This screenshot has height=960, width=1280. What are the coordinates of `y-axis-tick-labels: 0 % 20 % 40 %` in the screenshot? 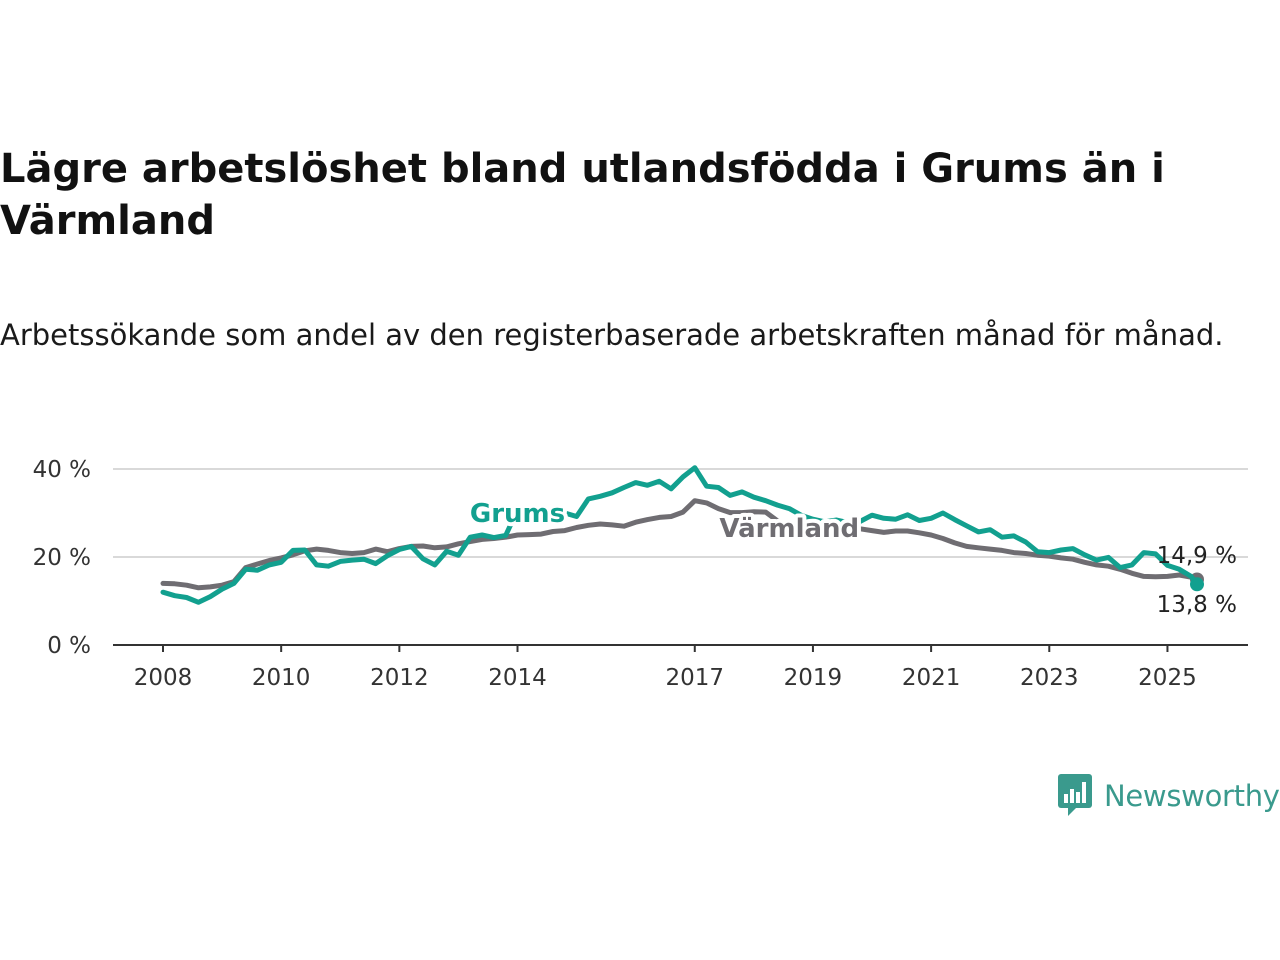 It's located at (62, 558).